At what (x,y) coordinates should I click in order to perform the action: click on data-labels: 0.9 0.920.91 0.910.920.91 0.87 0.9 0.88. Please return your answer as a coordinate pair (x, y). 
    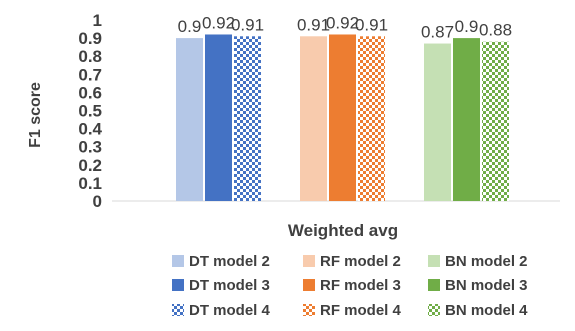
    Looking at the image, I should click on (345, 27).